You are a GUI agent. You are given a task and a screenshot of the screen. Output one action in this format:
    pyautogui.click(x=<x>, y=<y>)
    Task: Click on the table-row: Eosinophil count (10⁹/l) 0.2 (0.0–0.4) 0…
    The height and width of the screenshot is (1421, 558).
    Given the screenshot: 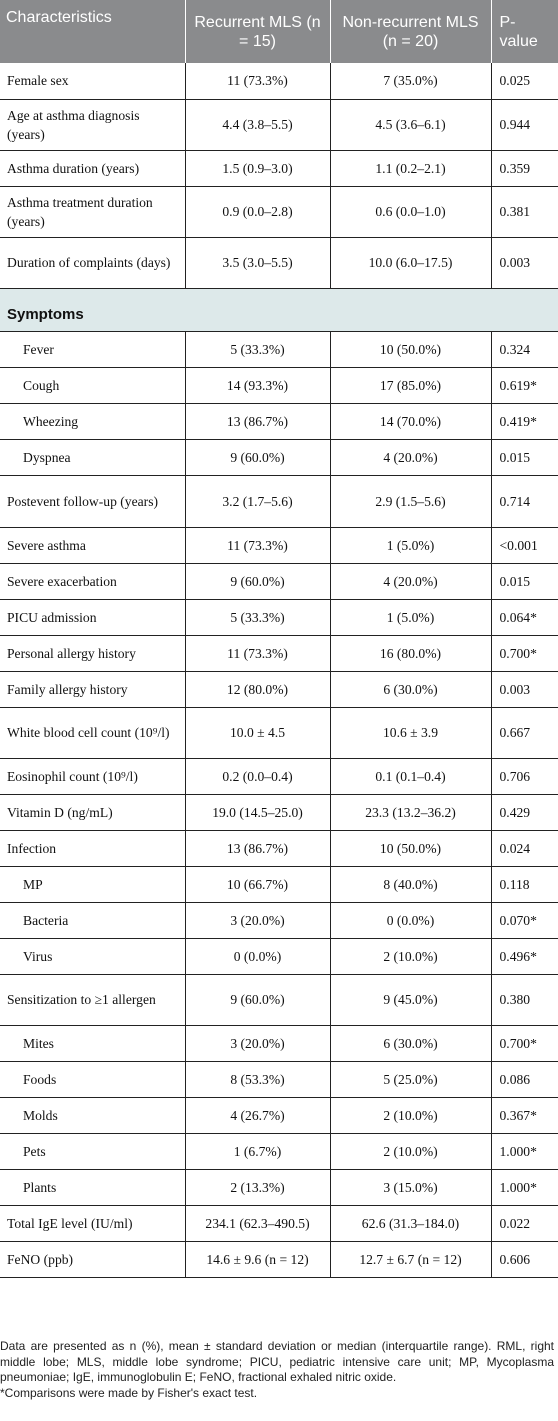 What is the action you would take?
    pyautogui.click(x=279, y=776)
    